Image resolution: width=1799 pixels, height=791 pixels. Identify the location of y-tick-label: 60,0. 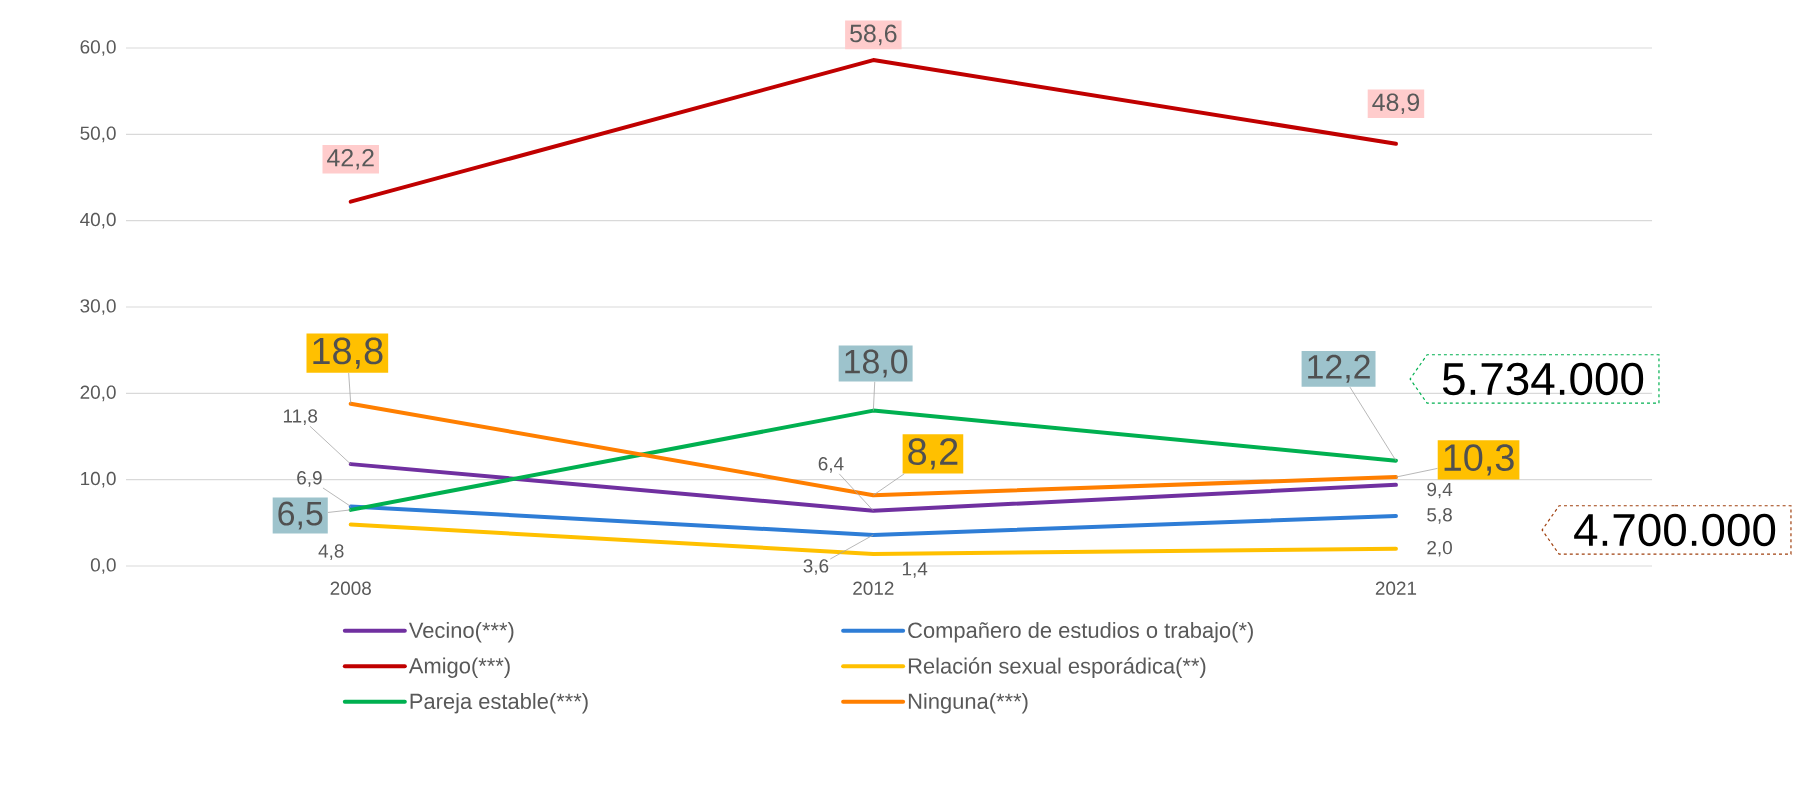
(98, 48).